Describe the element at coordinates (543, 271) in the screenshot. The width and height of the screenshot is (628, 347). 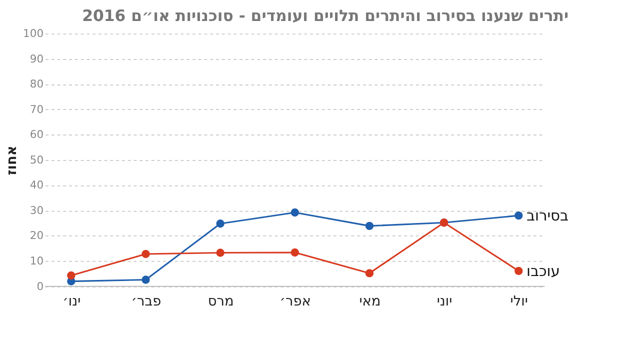
I see `series-label: עוכבו` at that location.